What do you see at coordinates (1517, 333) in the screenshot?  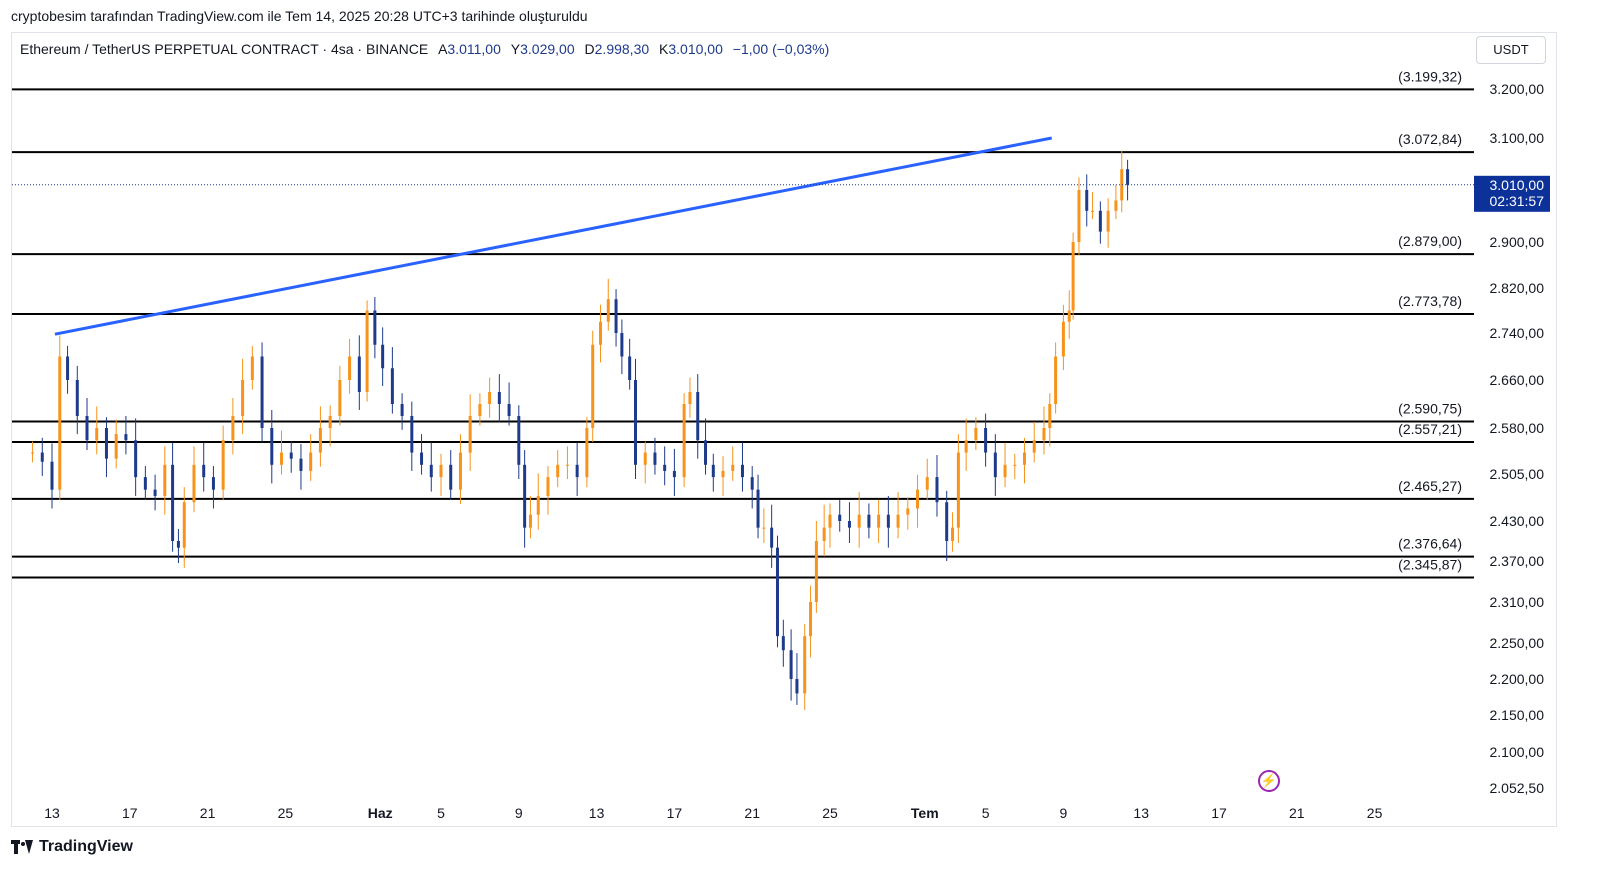 I see `y-tick-label: 2.740,00` at bounding box center [1517, 333].